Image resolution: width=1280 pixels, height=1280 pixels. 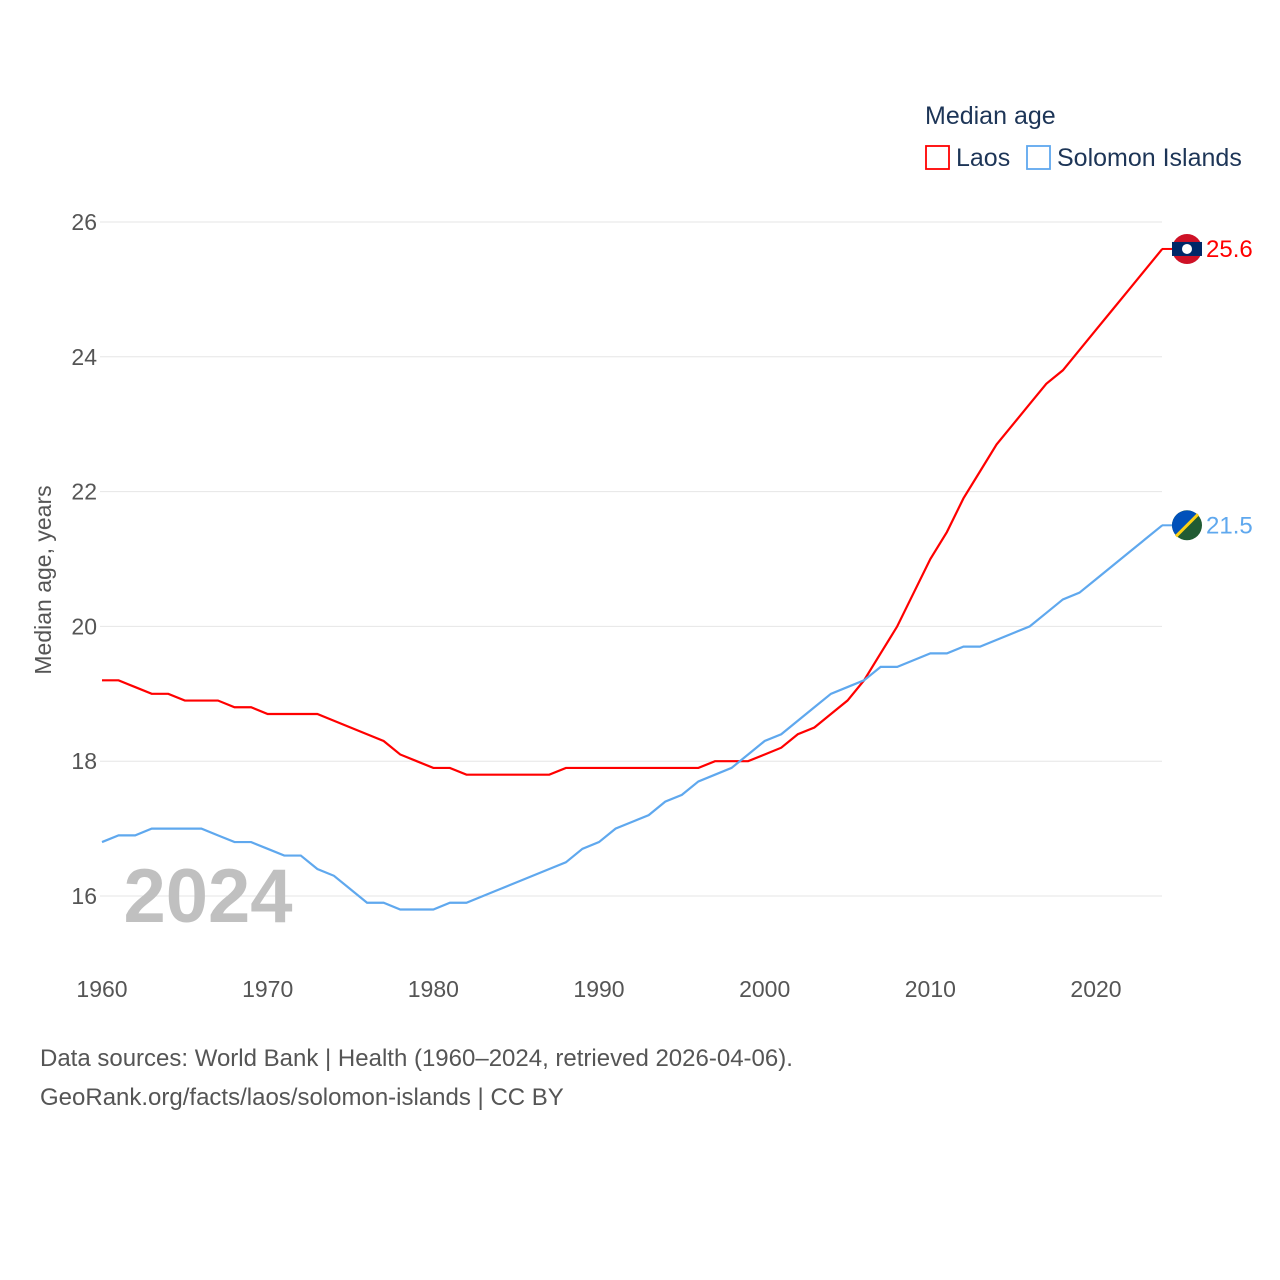 What do you see at coordinates (1187, 248) in the screenshot?
I see `laos-flag-icon` at bounding box center [1187, 248].